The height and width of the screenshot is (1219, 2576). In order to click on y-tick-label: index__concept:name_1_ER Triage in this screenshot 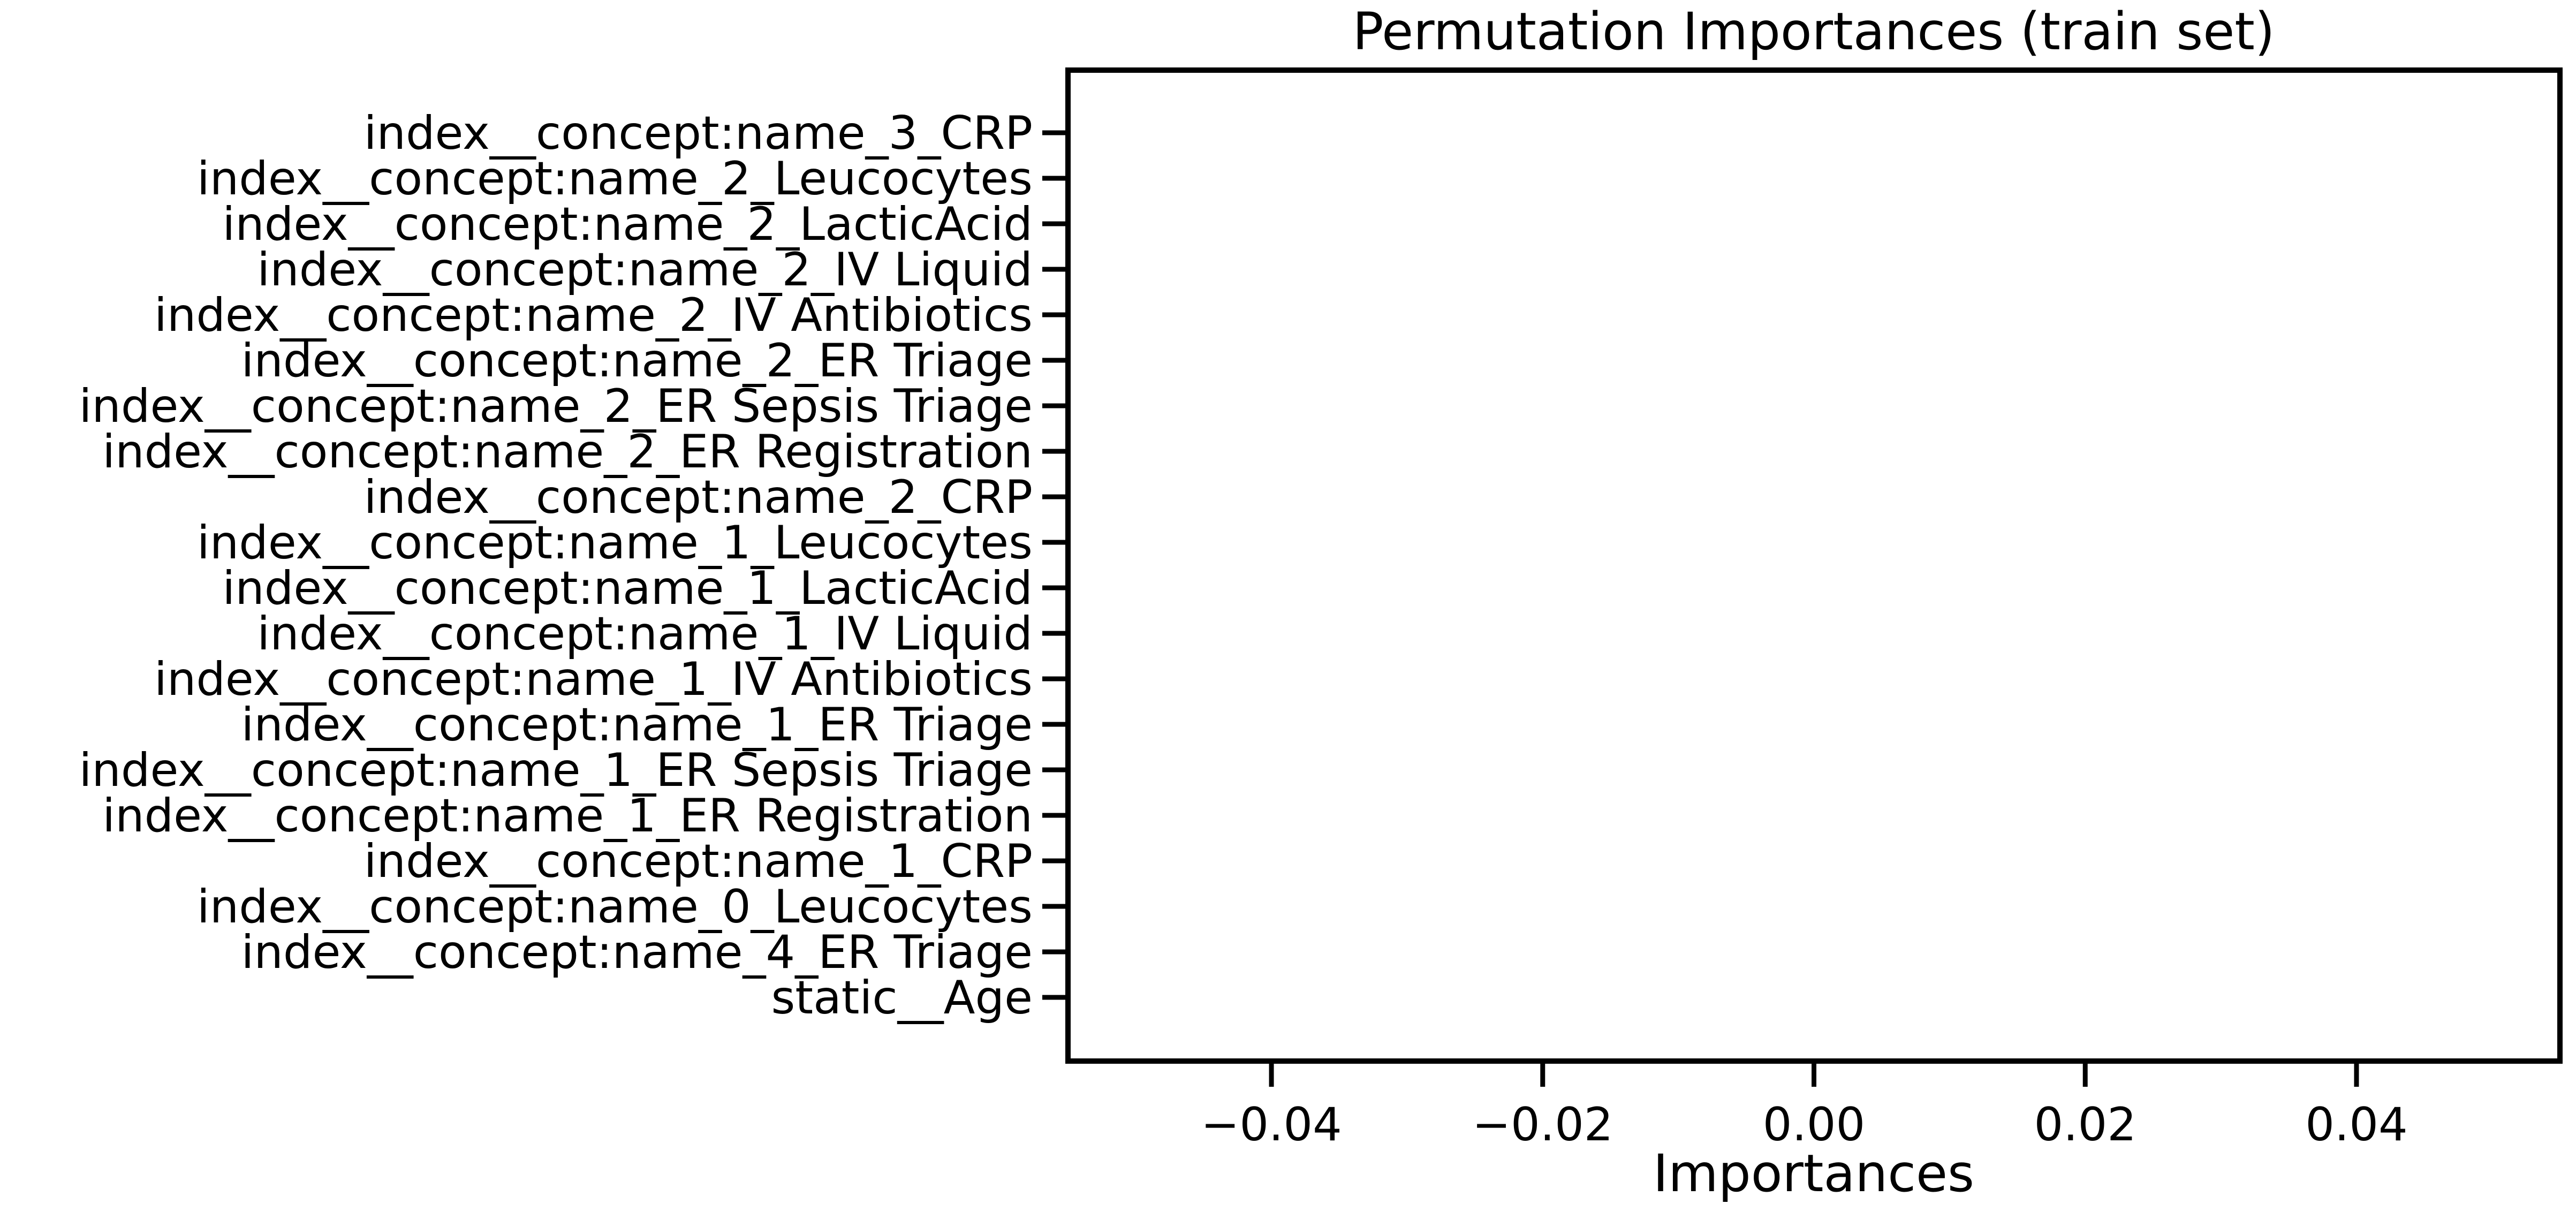, I will do `click(637, 725)`.